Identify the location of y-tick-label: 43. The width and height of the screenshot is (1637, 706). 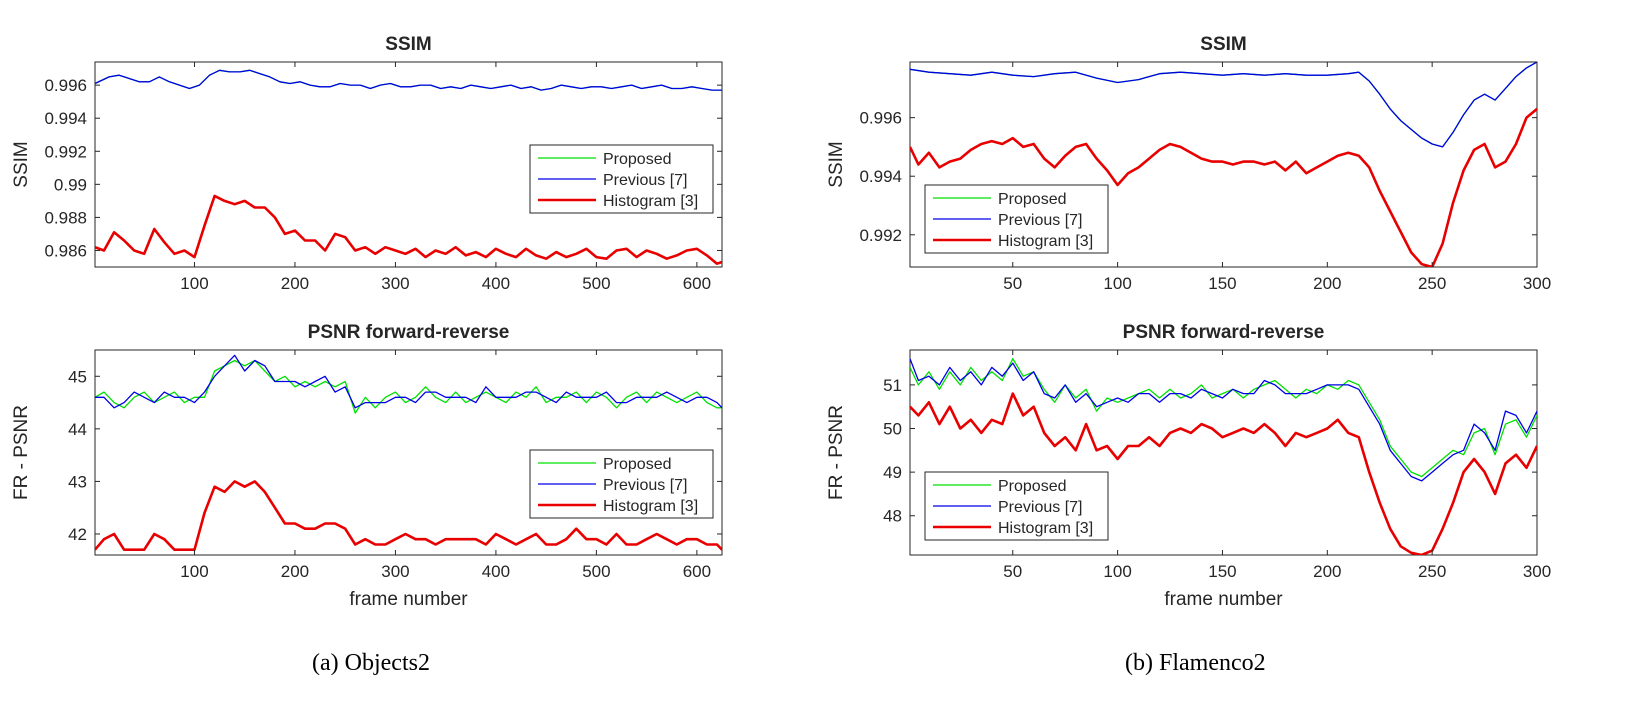
(77, 481).